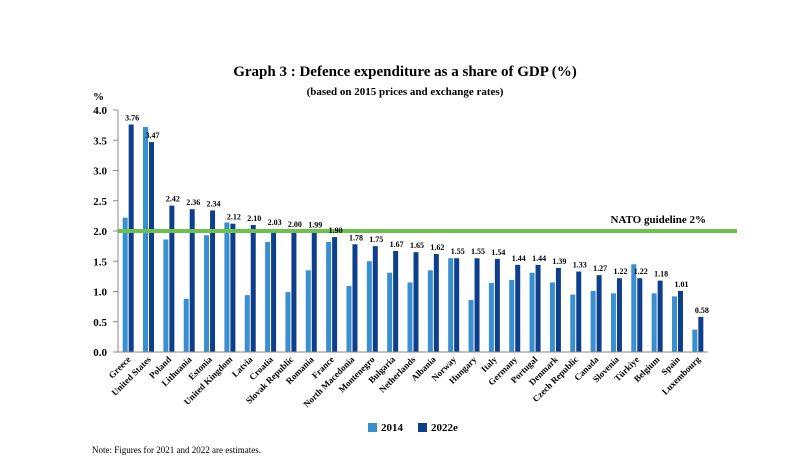 The image size is (790, 471). I want to click on bar-2022e-canada, so click(599, 313).